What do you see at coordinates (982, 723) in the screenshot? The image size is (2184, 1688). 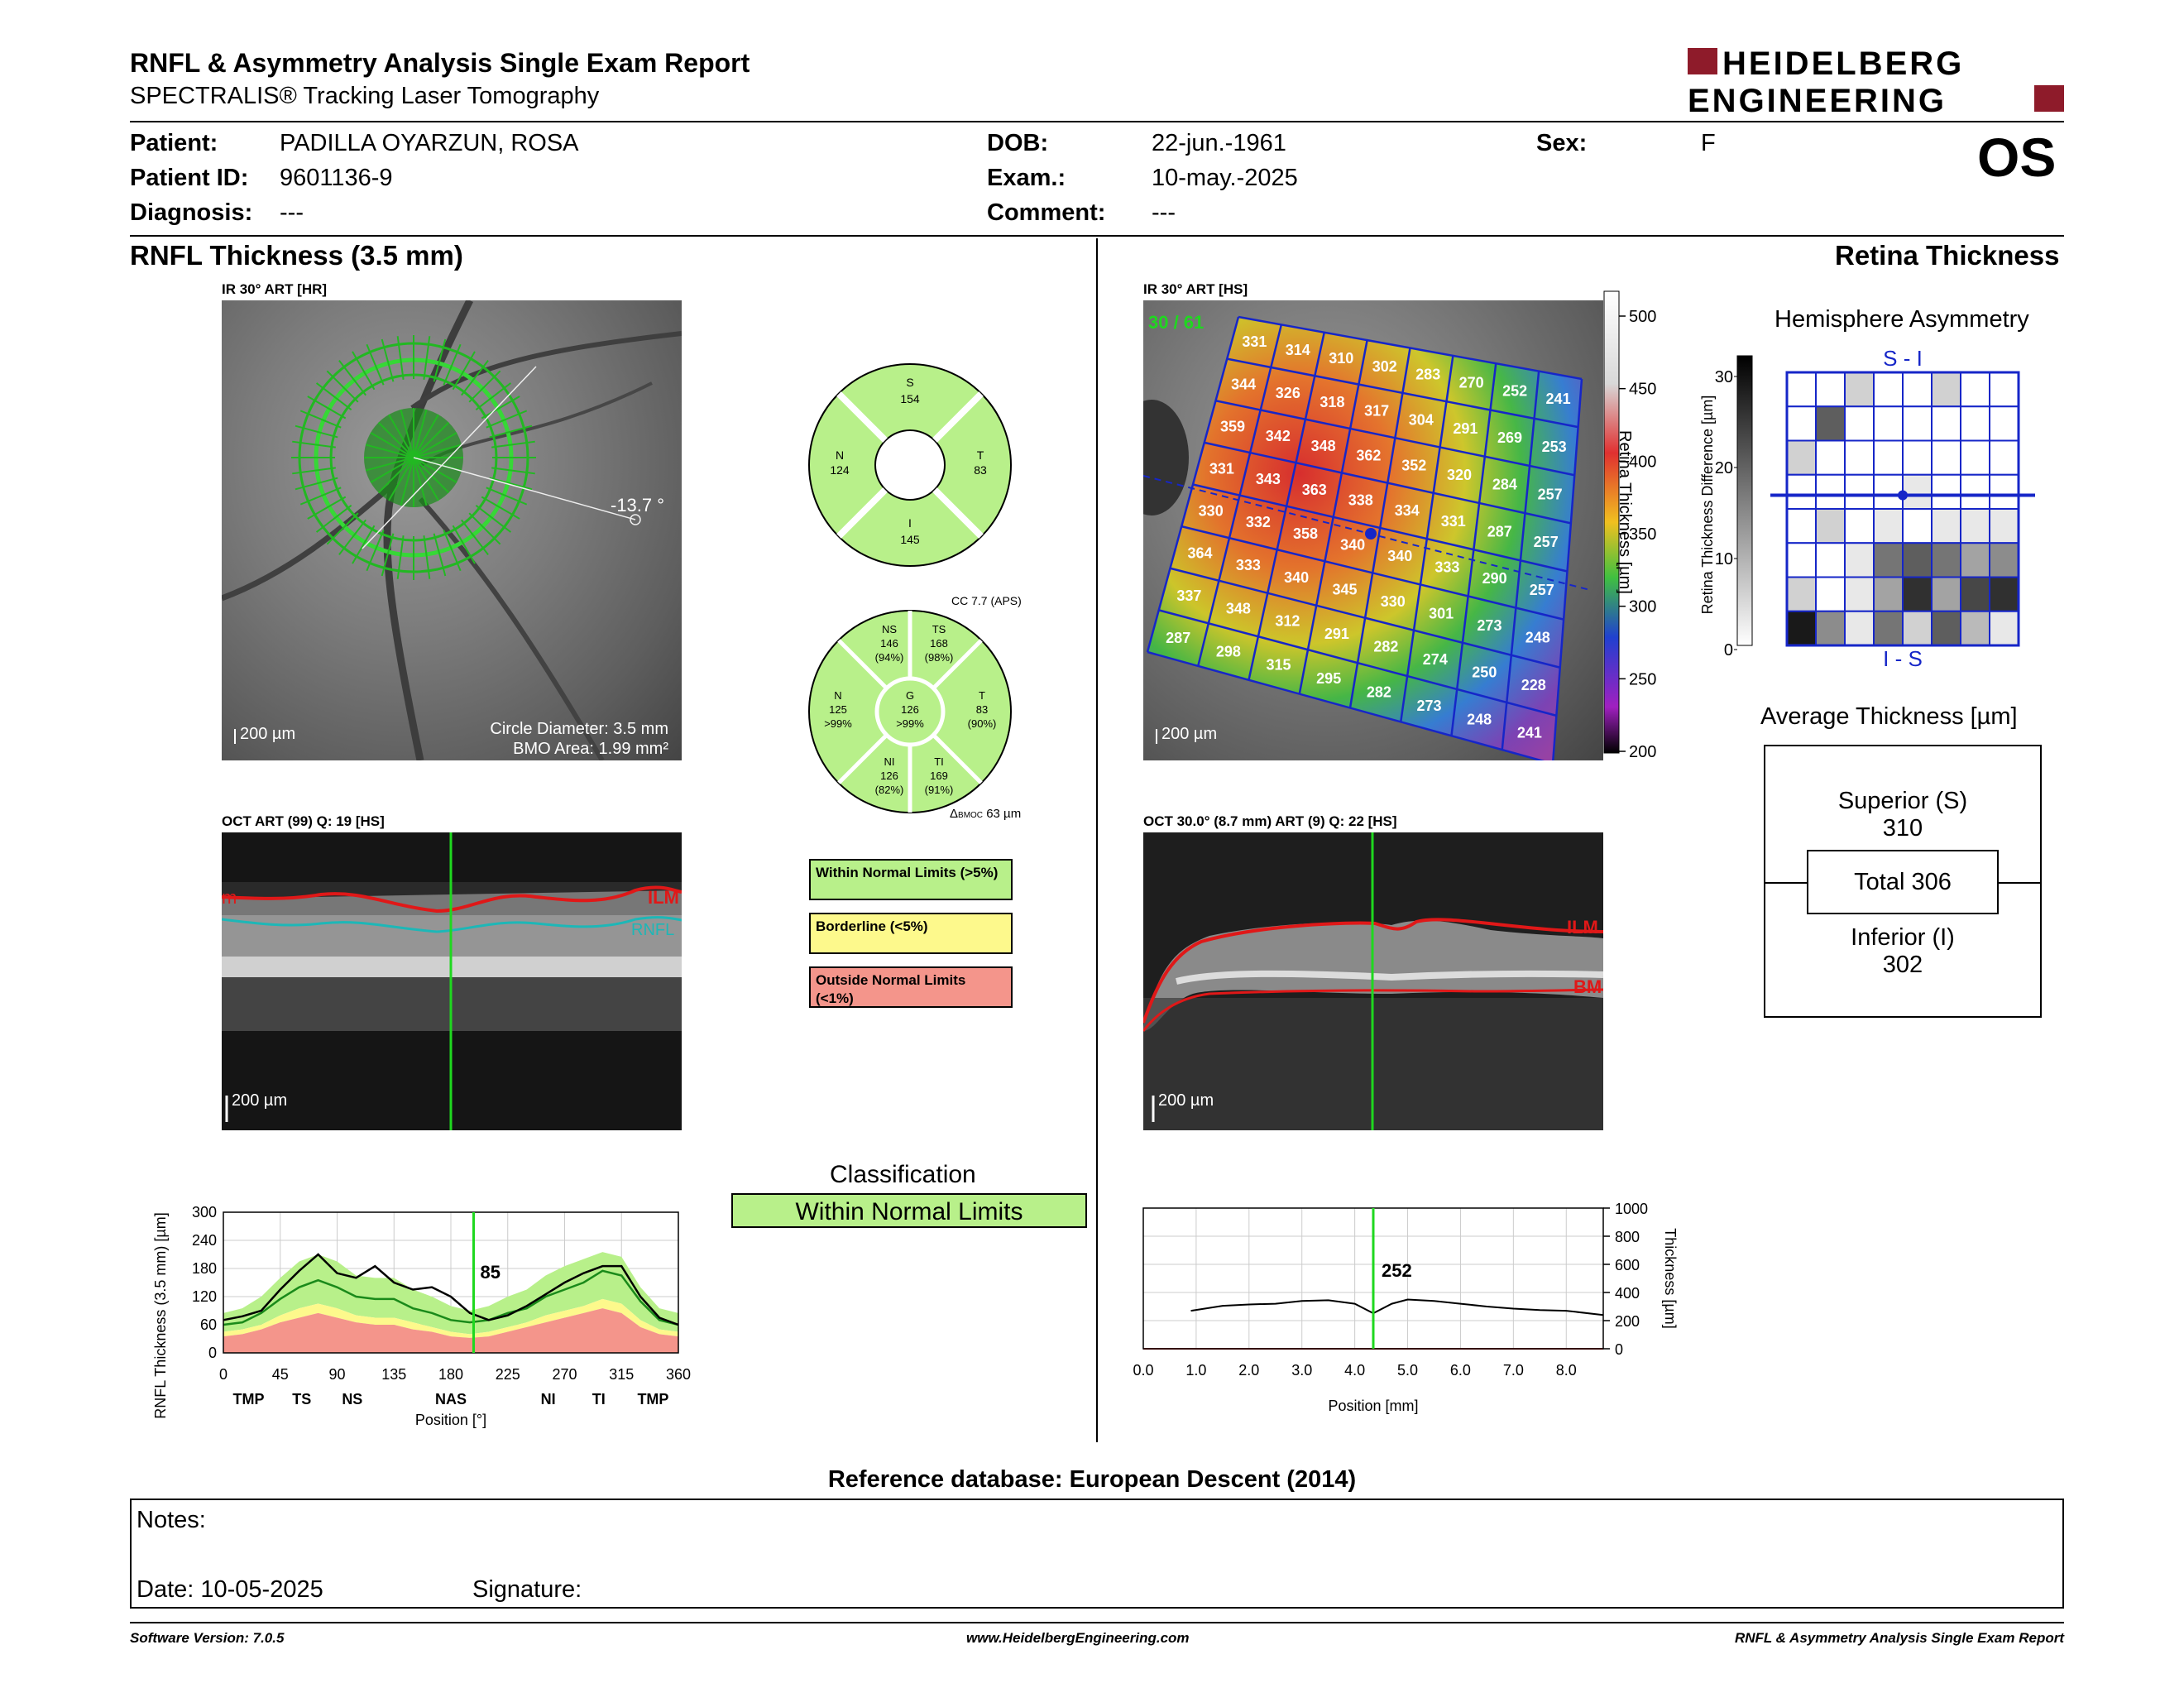 I see `sector-t-pct: (90%)` at bounding box center [982, 723].